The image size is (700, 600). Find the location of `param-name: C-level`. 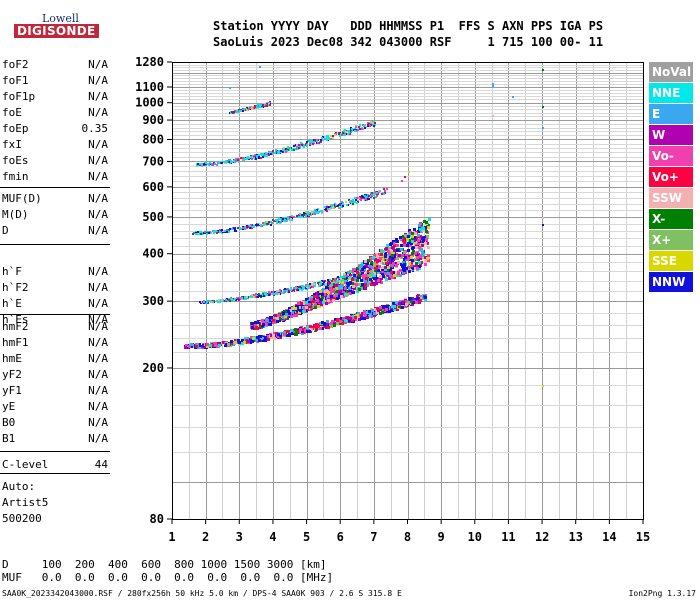

param-name: C-level is located at coordinates (25, 464).